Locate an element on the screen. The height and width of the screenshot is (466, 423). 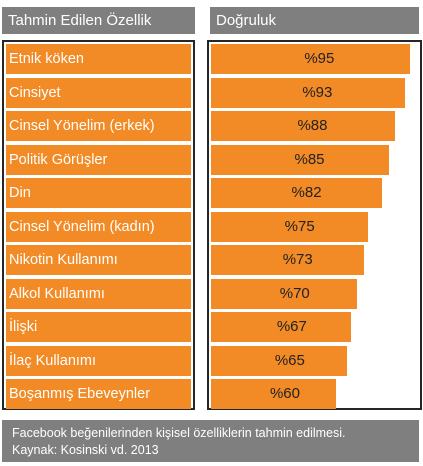
attribute-label: İlişki is located at coordinates (98, 327).